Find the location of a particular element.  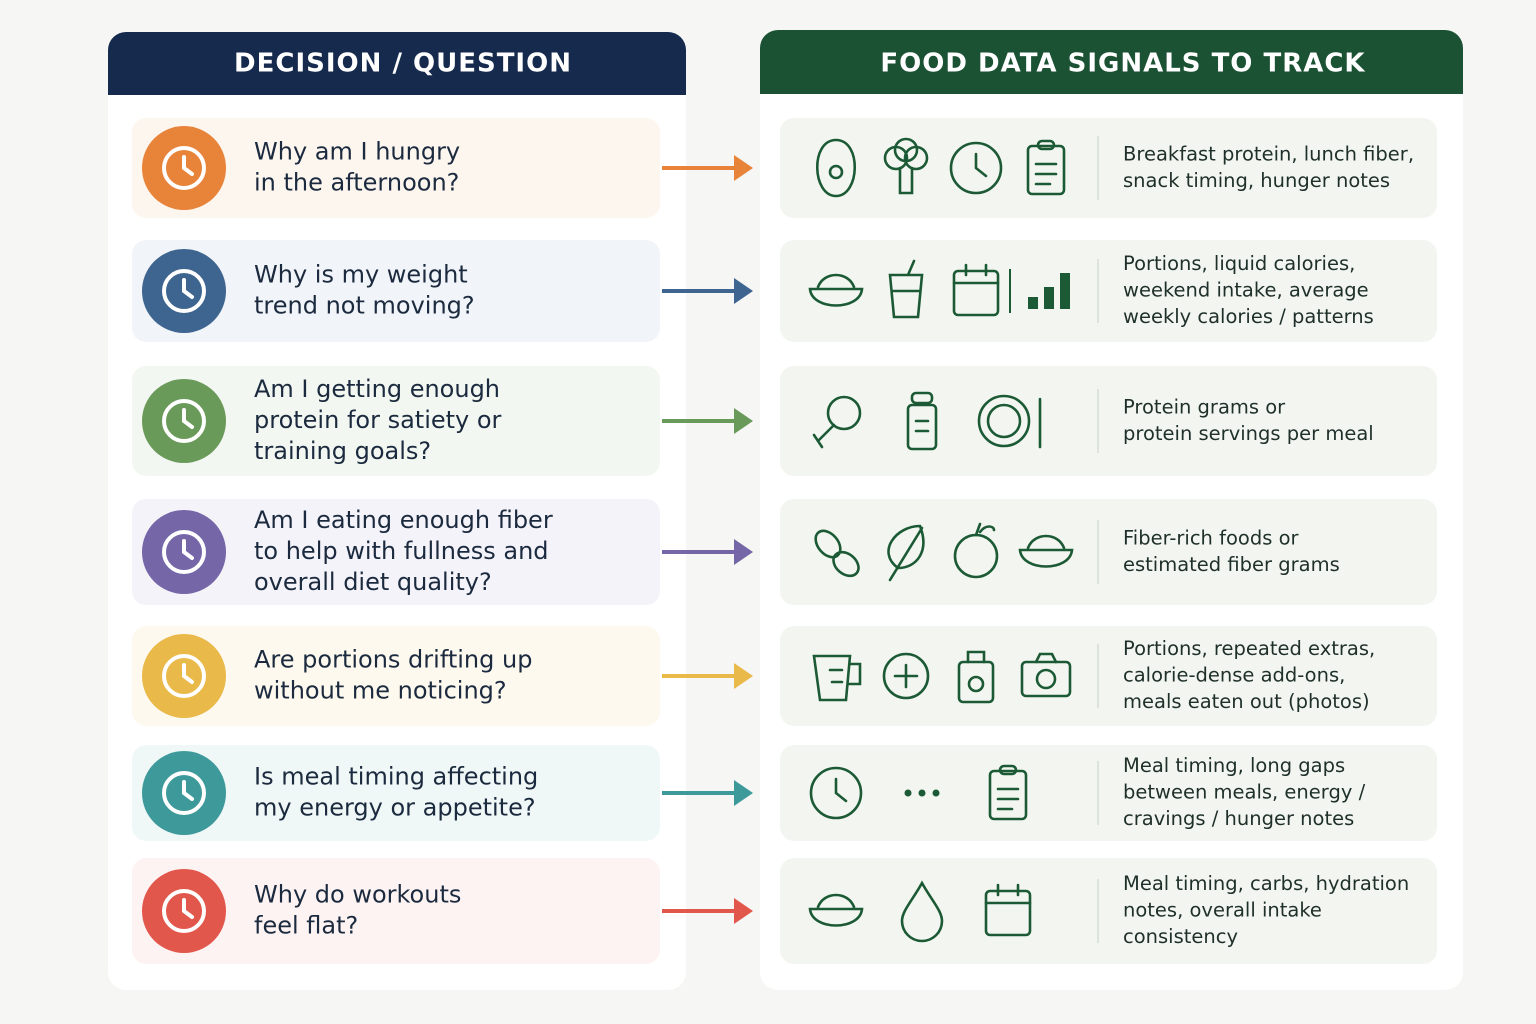

right-header-bar is located at coordinates (1111, 62).